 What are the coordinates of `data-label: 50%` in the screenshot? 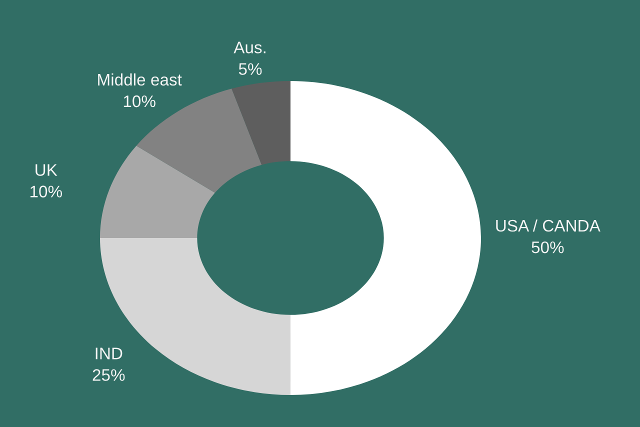 It's located at (548, 247).